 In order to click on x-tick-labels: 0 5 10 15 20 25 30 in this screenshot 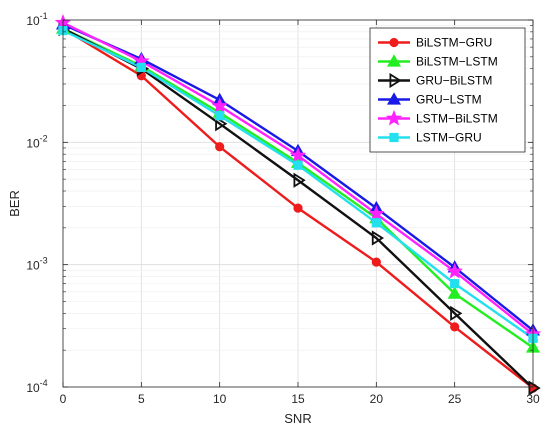, I will do `click(300, 399)`.